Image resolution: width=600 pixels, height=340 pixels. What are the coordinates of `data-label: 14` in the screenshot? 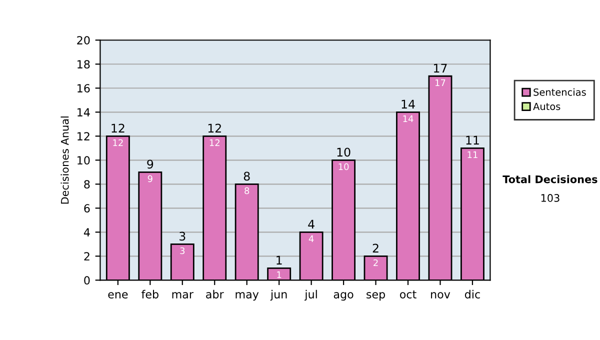 It's located at (408, 118).